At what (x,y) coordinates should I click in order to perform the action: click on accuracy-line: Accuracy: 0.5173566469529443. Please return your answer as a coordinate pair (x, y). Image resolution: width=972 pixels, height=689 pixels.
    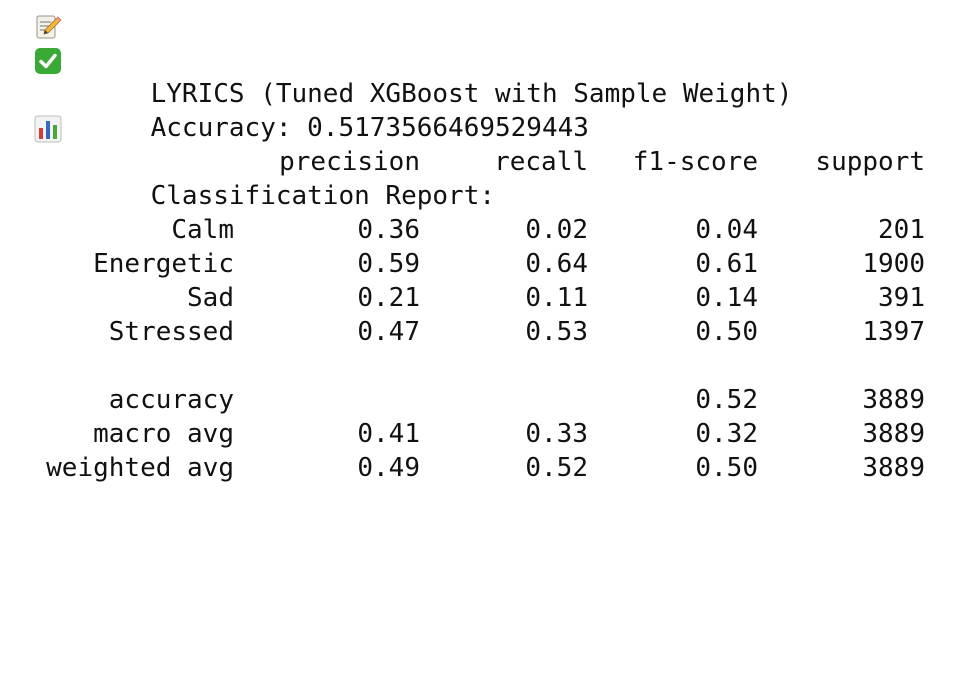
    Looking at the image, I should click on (492, 93).